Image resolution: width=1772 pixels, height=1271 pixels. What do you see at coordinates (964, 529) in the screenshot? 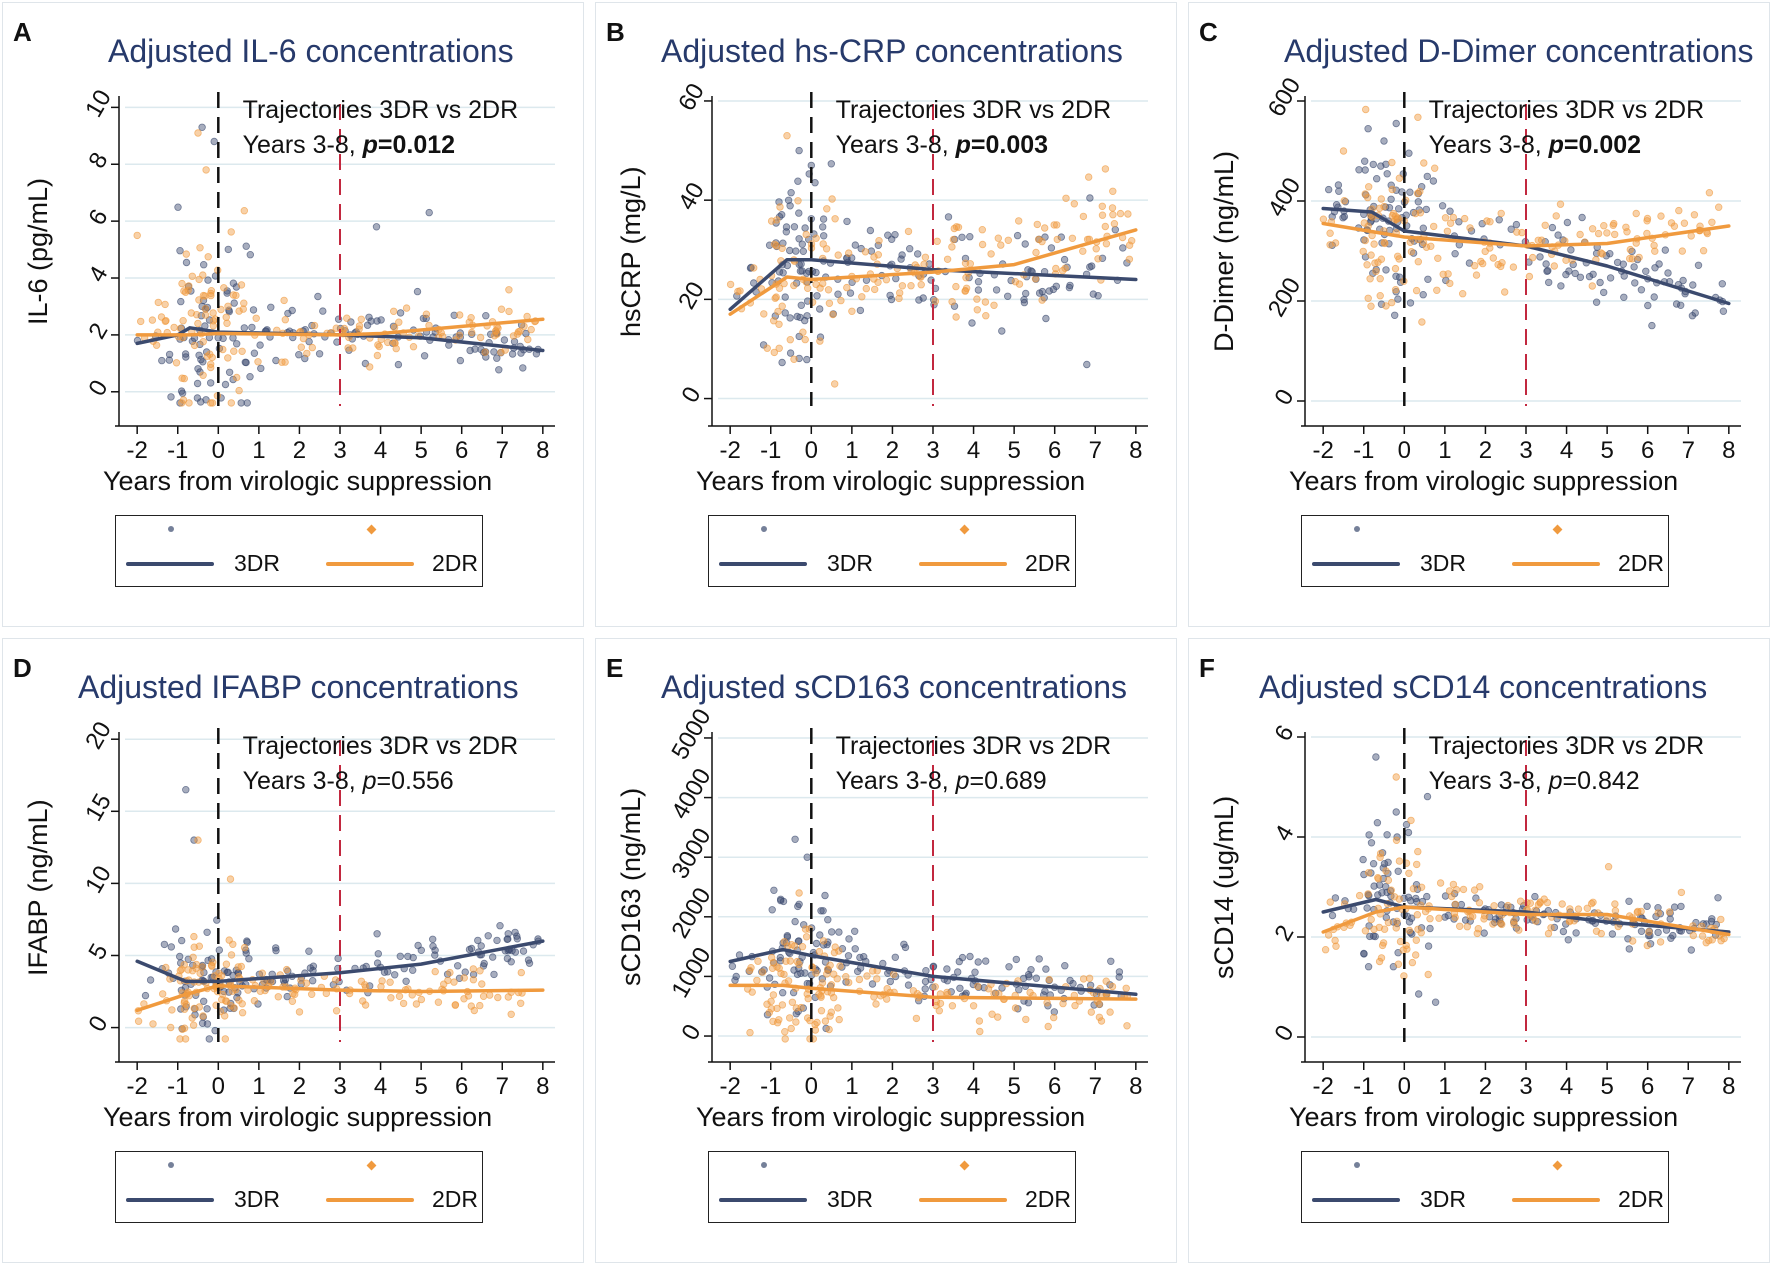
I see `legend-marker-2dr` at bounding box center [964, 529].